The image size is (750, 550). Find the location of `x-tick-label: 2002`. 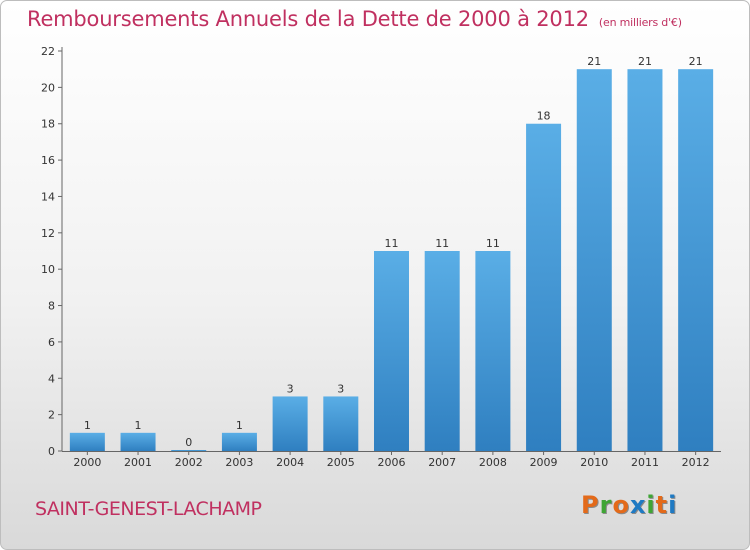

x-tick-label: 2002 is located at coordinates (189, 462).